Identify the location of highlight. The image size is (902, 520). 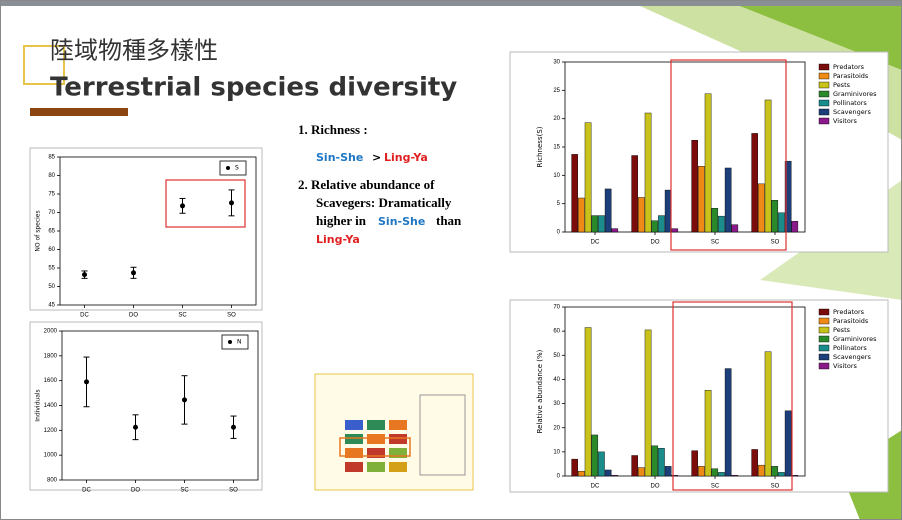
(205, 203).